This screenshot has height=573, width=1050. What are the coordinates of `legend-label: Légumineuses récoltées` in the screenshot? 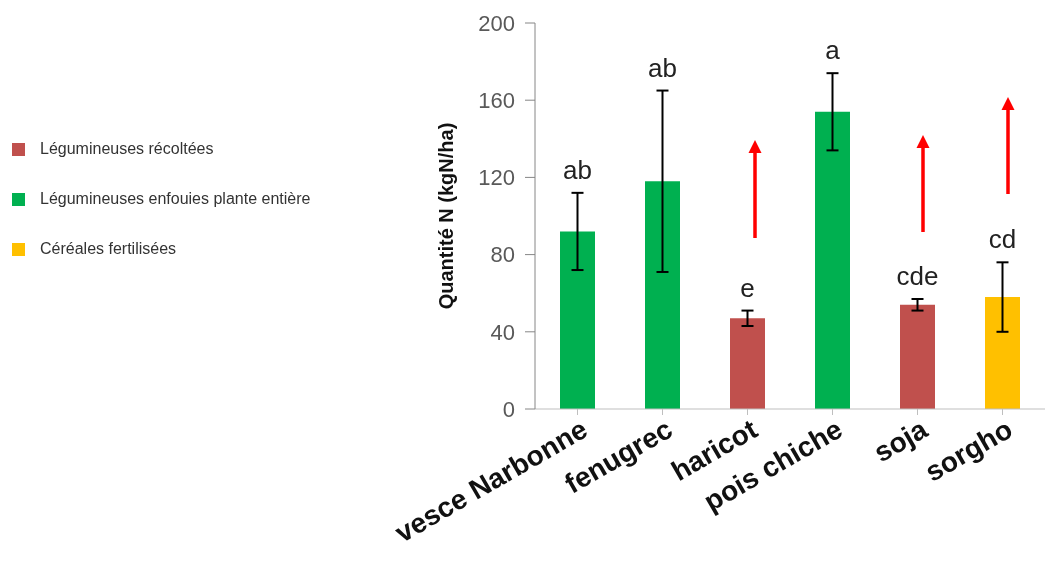 It's located at (127, 149).